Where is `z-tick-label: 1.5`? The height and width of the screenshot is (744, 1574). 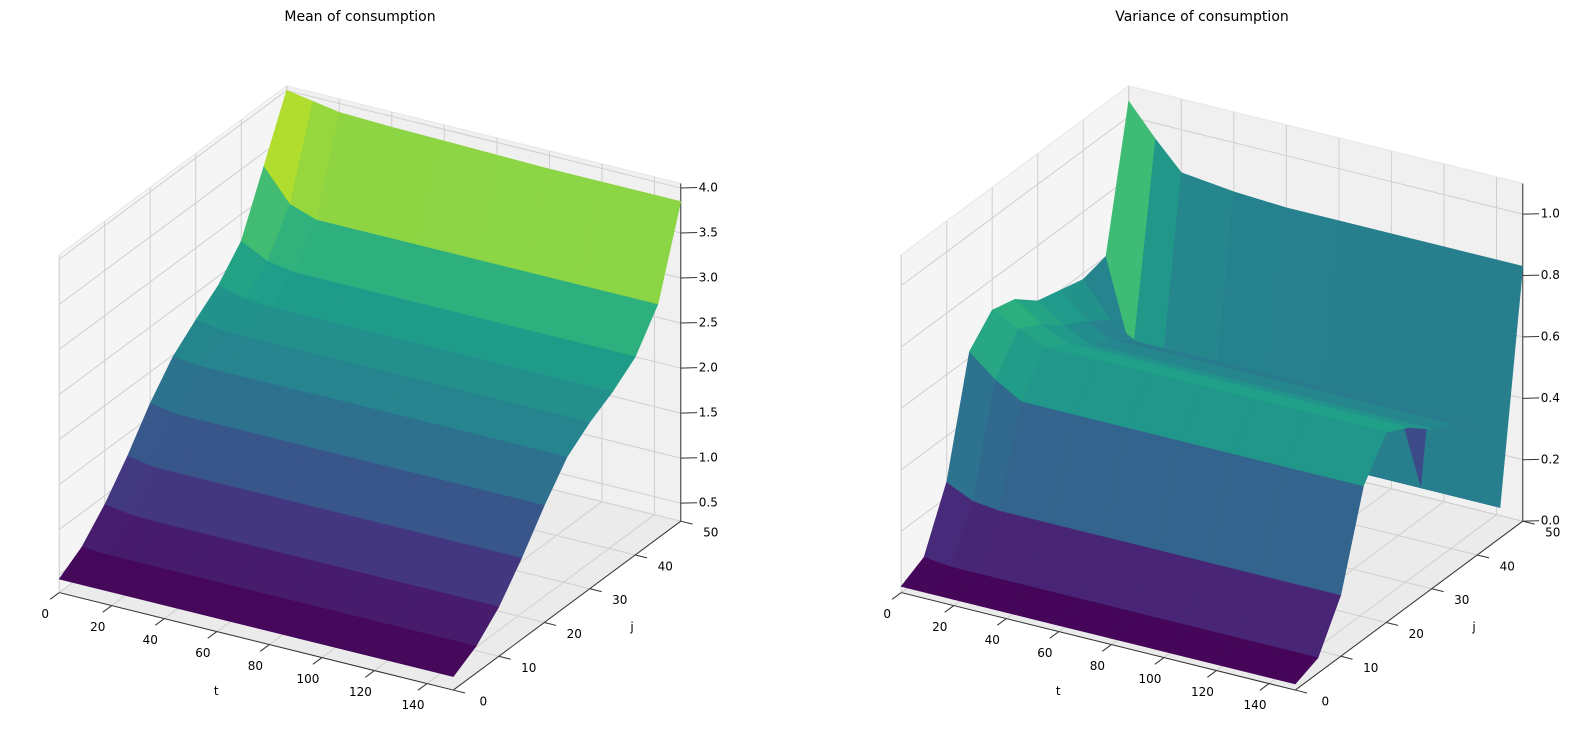 z-tick-label: 1.5 is located at coordinates (708, 413).